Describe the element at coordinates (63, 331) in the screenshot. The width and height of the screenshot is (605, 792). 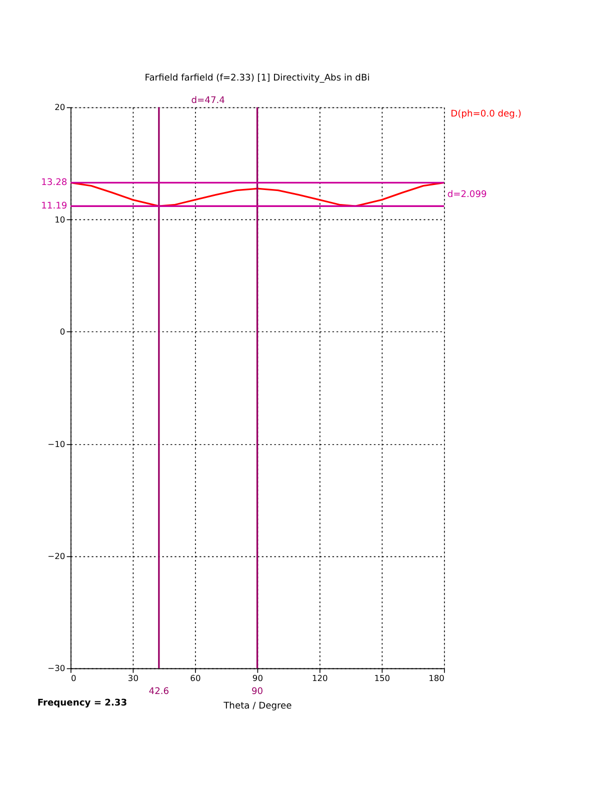
I see `y-tick-label: 0` at that location.